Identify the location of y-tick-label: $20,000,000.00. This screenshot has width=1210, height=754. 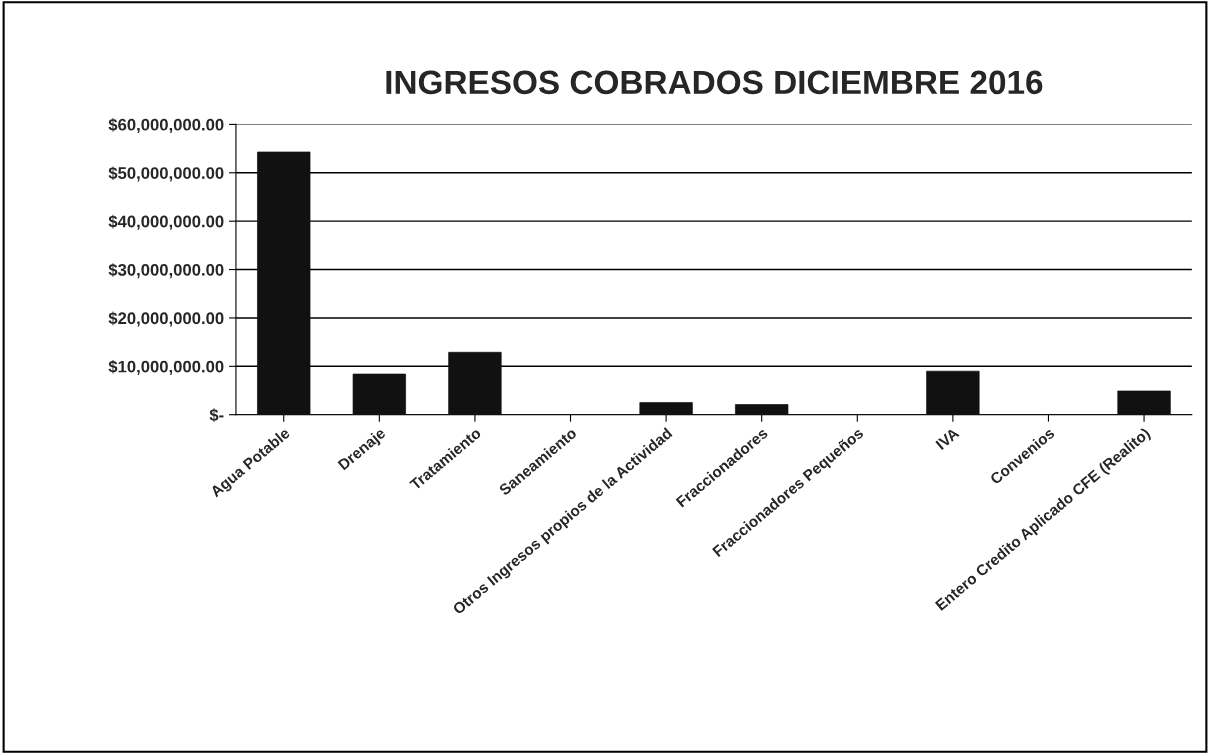
(166, 319).